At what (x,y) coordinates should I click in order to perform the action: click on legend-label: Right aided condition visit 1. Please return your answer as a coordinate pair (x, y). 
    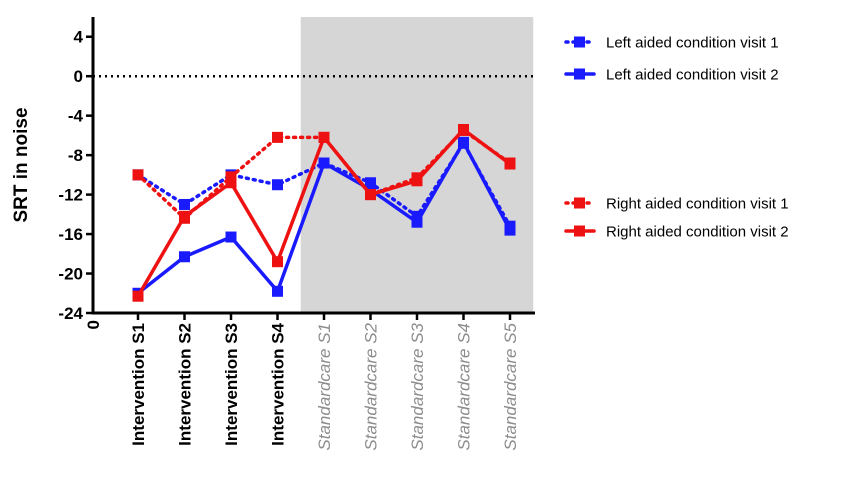
    Looking at the image, I should click on (697, 204).